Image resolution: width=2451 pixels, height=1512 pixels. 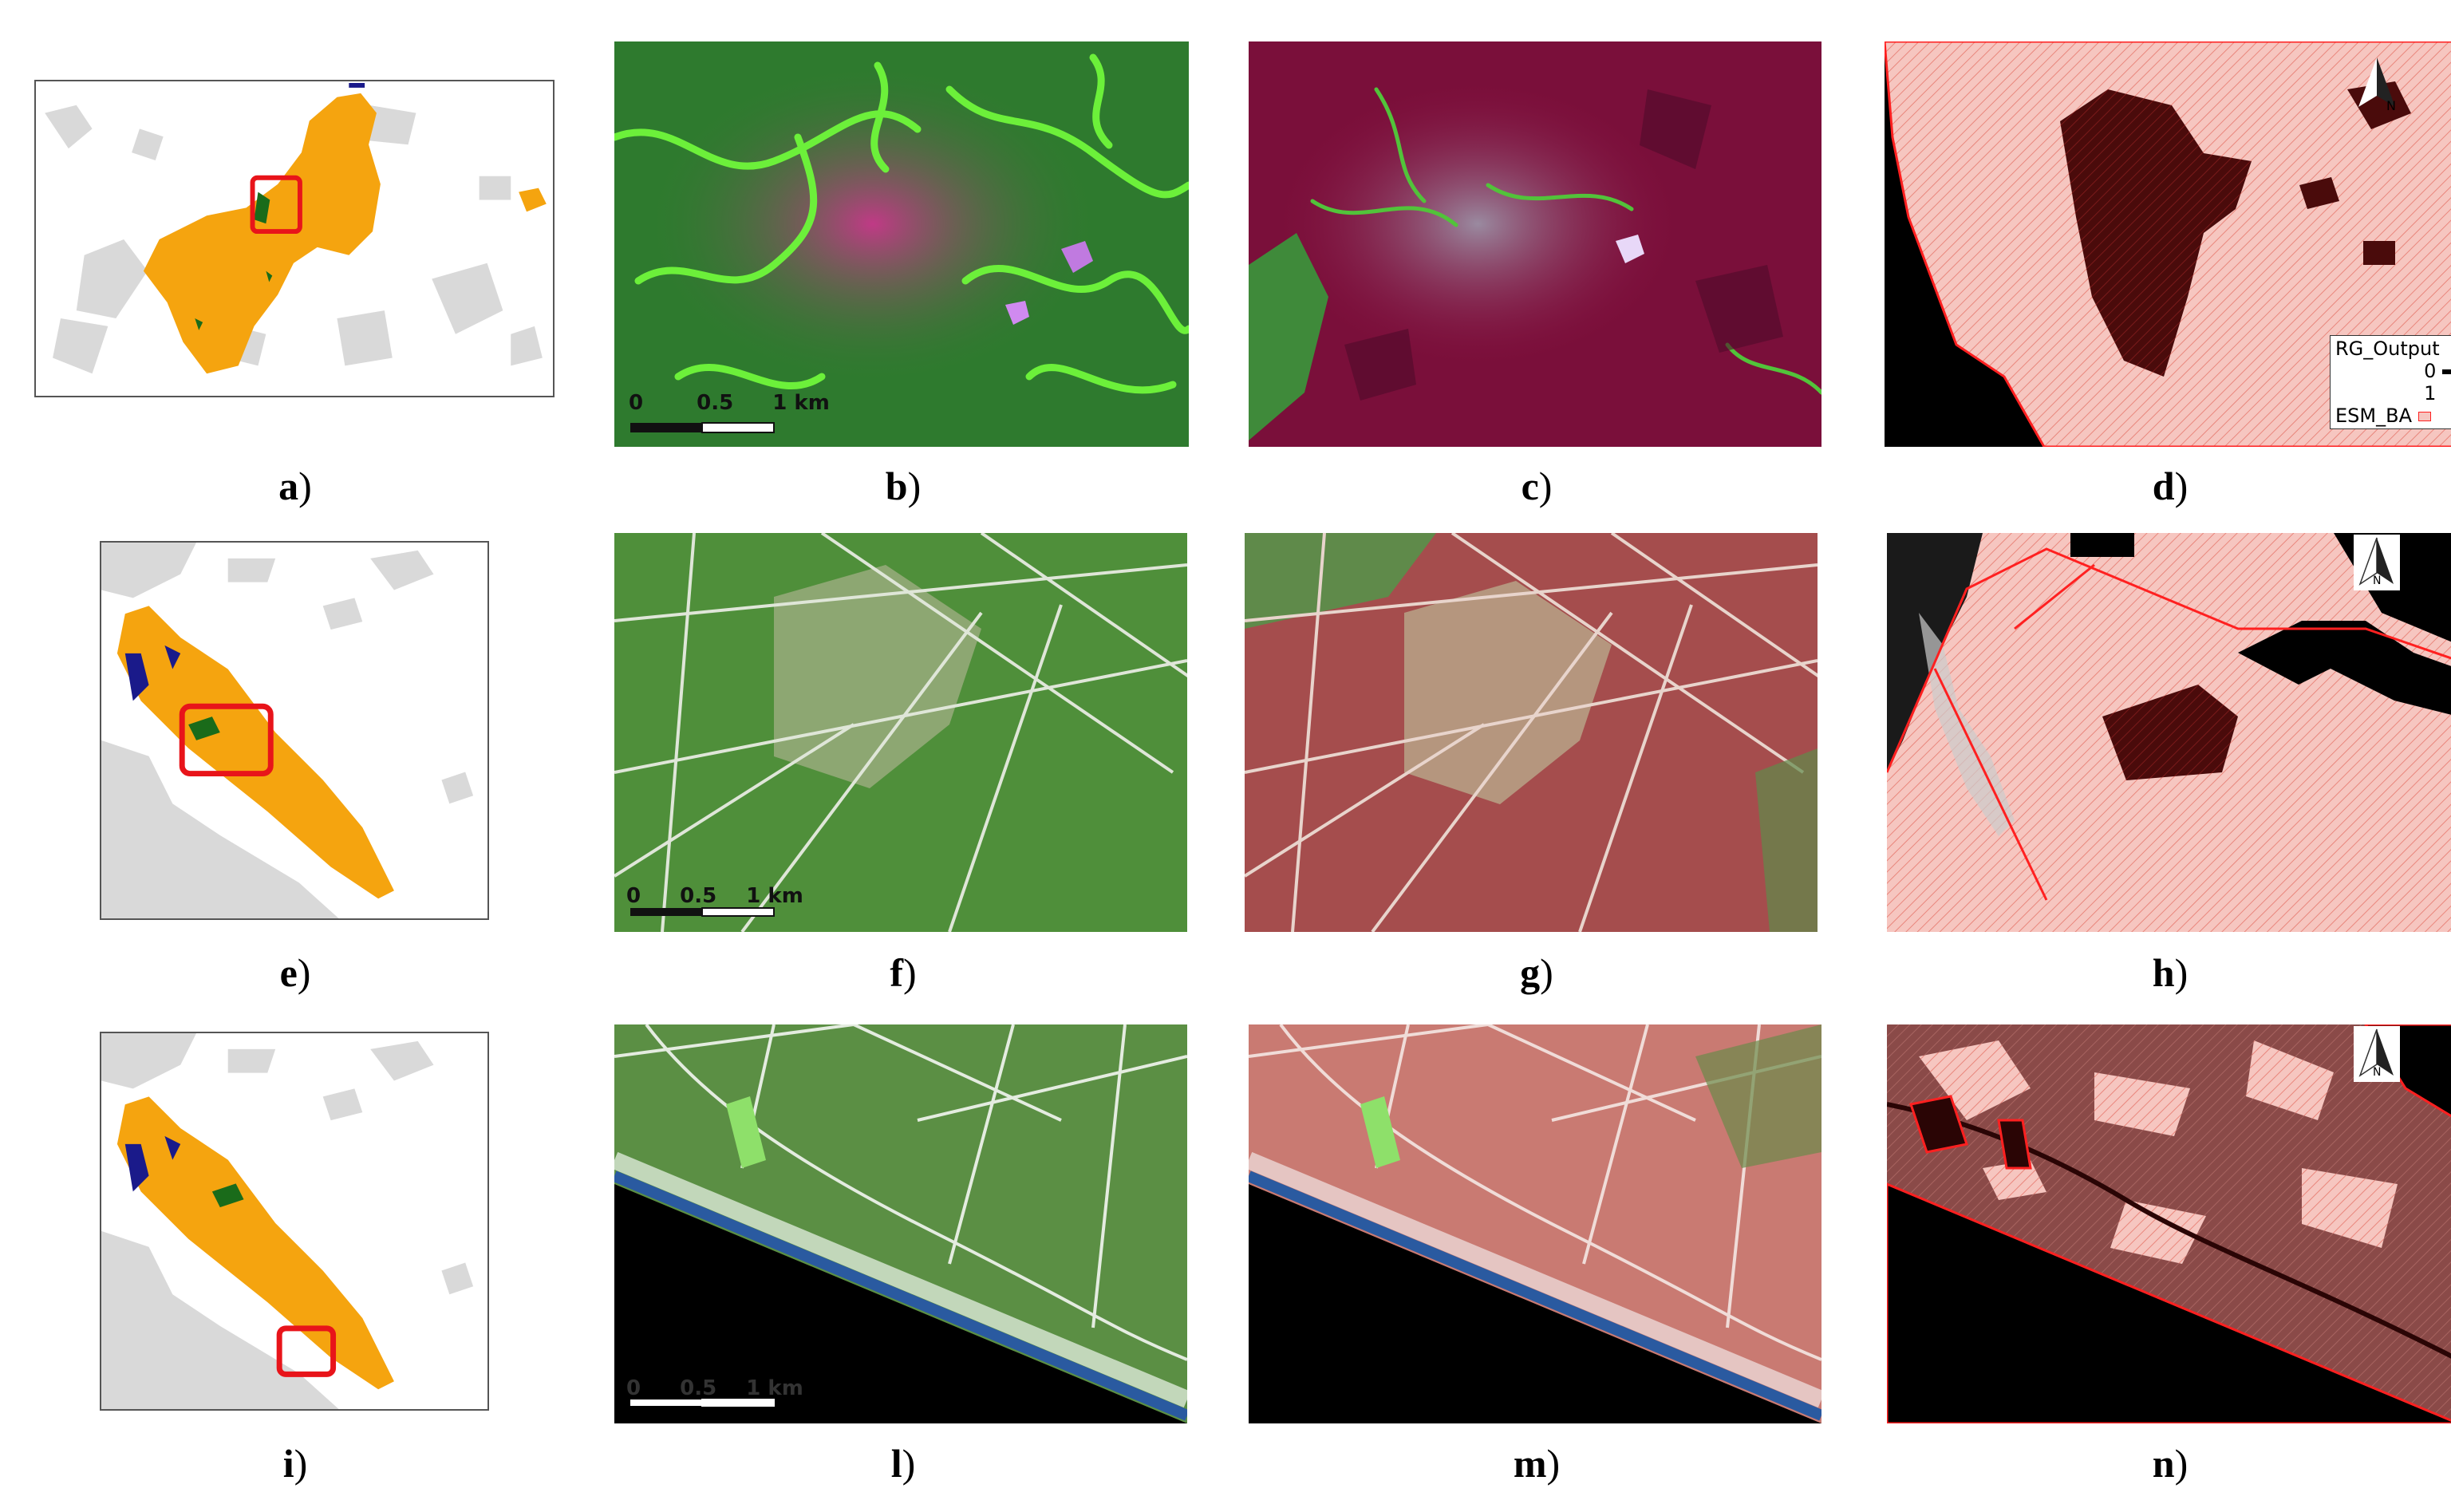 I want to click on panel-a-overview-map, so click(x=294, y=238).